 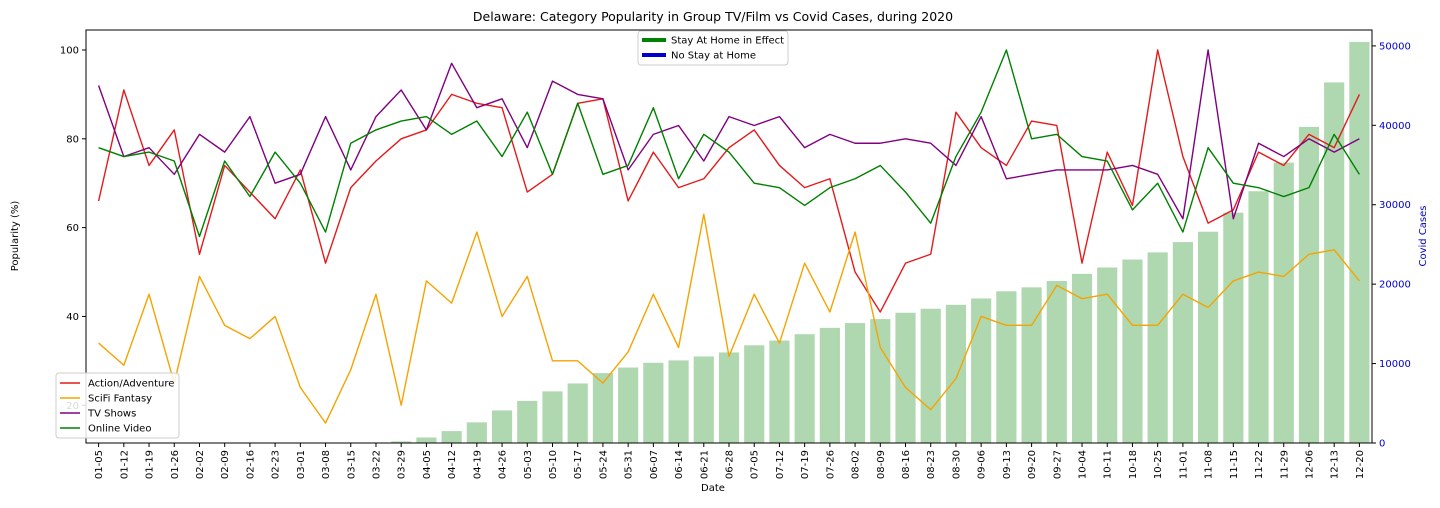 I want to click on y2-axis-ticks: 0 10000 20000 30000 40000 50000, so click(x=1391, y=245).